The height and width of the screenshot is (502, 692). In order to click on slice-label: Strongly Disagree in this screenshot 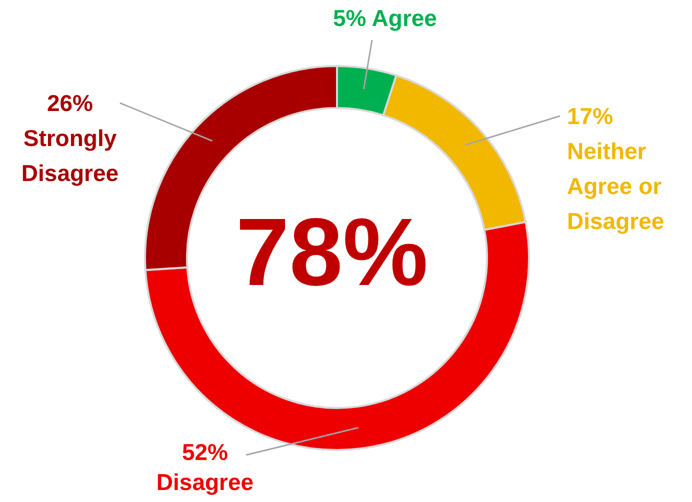, I will do `click(70, 155)`.